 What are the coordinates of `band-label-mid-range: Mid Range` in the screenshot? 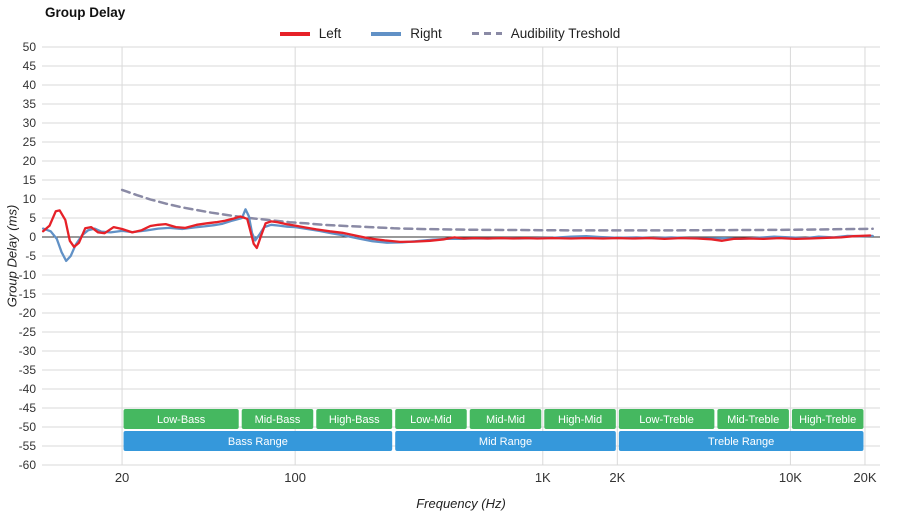 It's located at (505, 442).